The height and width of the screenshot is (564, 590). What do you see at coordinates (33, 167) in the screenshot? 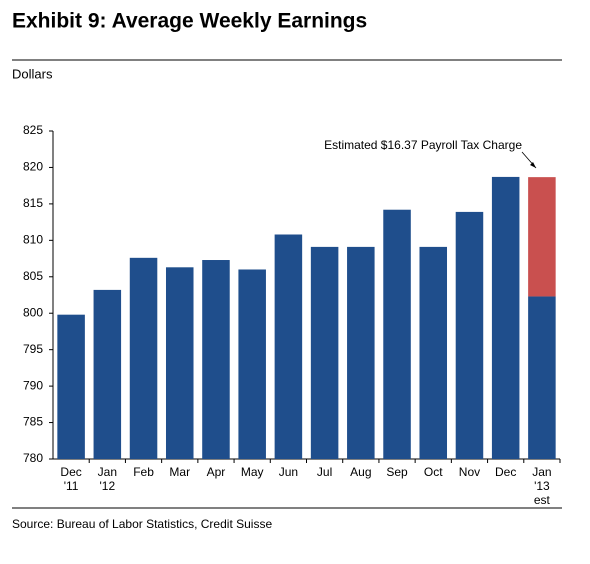
I see `y-tick-label: 820` at bounding box center [33, 167].